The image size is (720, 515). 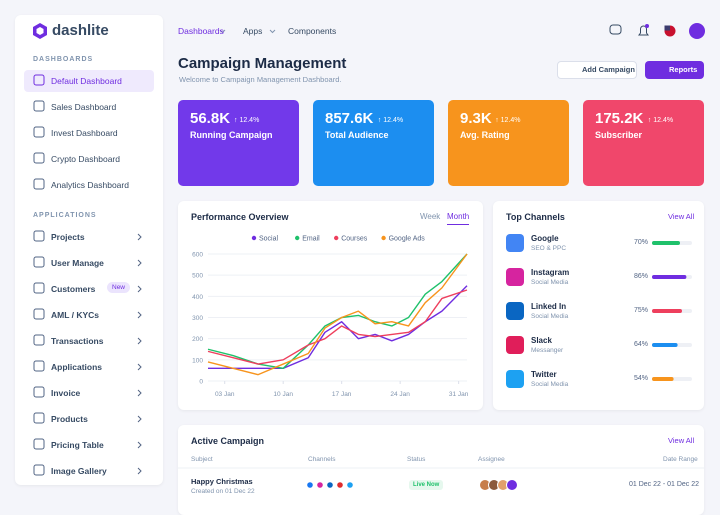 What do you see at coordinates (77, 445) in the screenshot?
I see `menu-item: Pricing Table` at bounding box center [77, 445].